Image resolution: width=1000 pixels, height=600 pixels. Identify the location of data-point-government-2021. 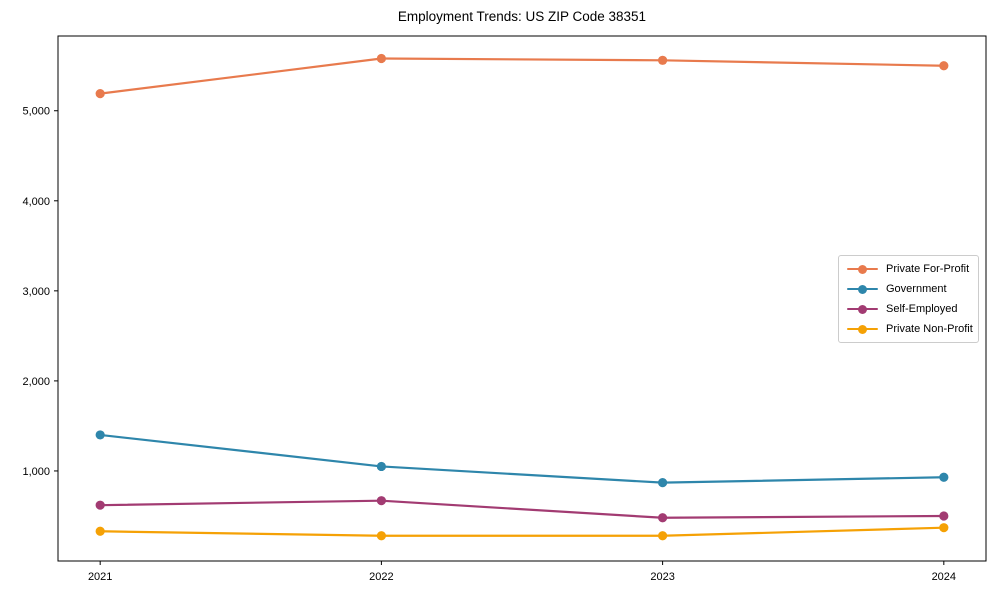
(100, 435).